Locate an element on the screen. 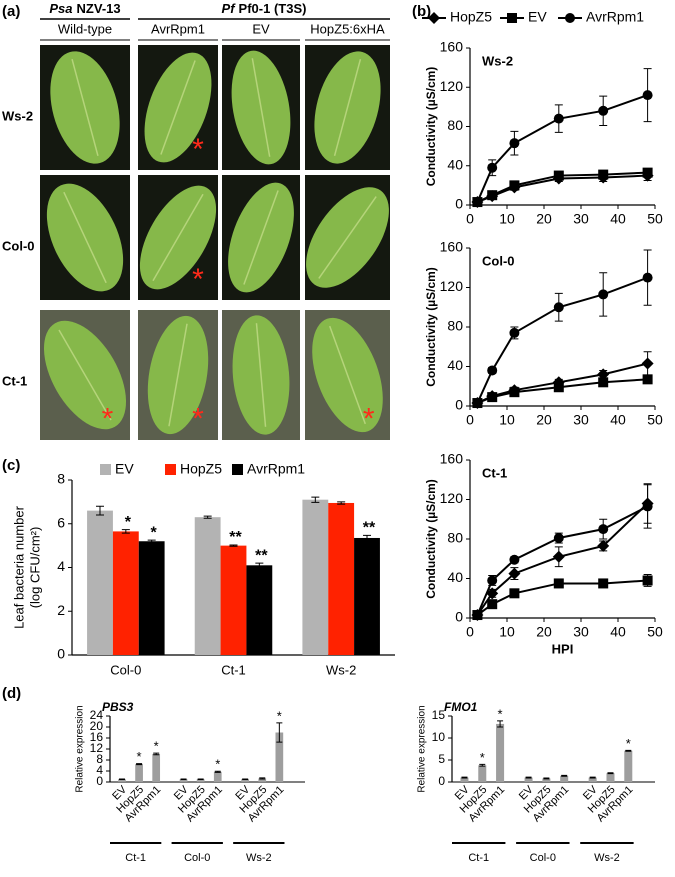 The height and width of the screenshot is (877, 675). y-axis-label: Conductivity (µS/cm) is located at coordinates (431, 127).